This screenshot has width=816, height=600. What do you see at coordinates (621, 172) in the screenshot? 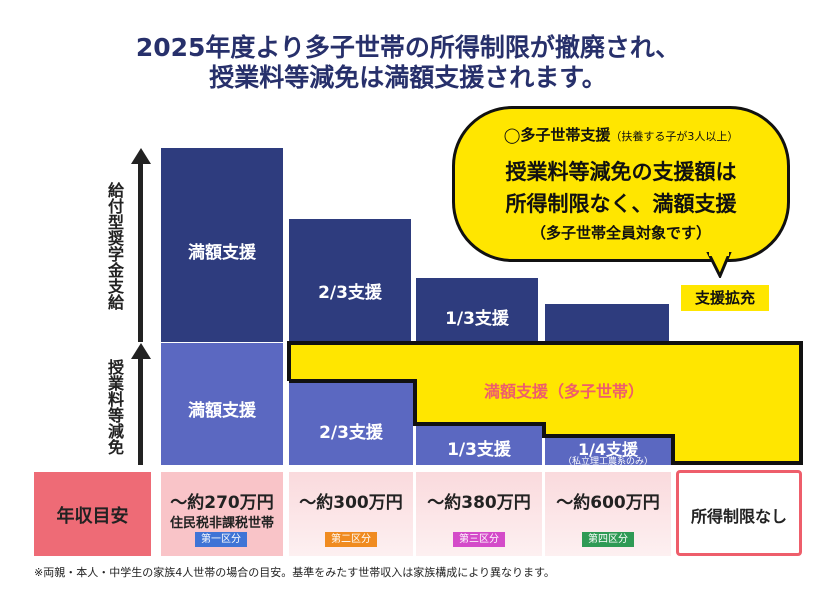
I see `callout-line1: 授業料等減免の支援額は` at bounding box center [621, 172].